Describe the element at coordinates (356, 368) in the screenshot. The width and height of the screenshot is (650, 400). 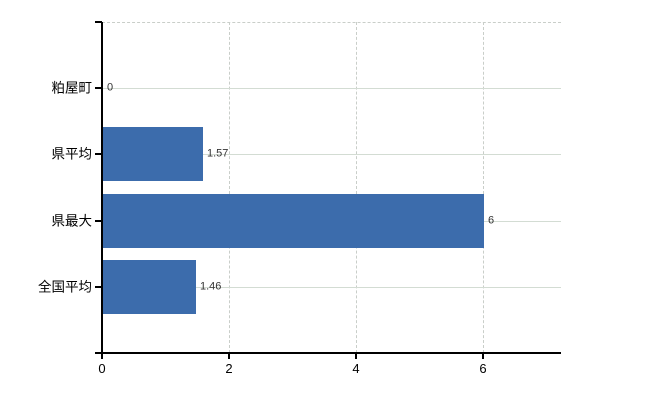
I see `x-tick-label: 4` at that location.